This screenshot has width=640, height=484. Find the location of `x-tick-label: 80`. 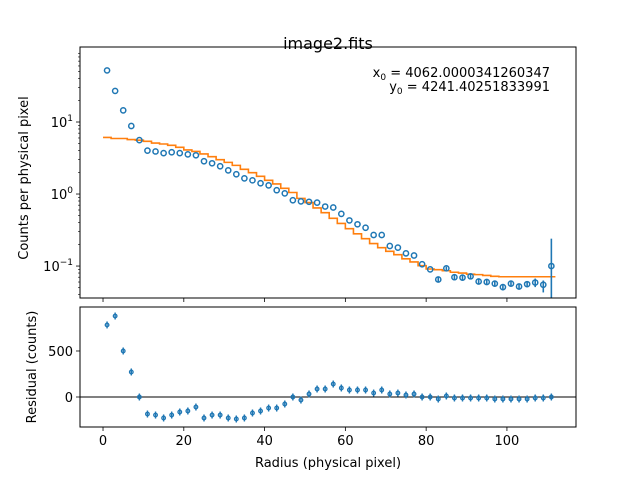

x-tick-label: 80 is located at coordinates (426, 441).